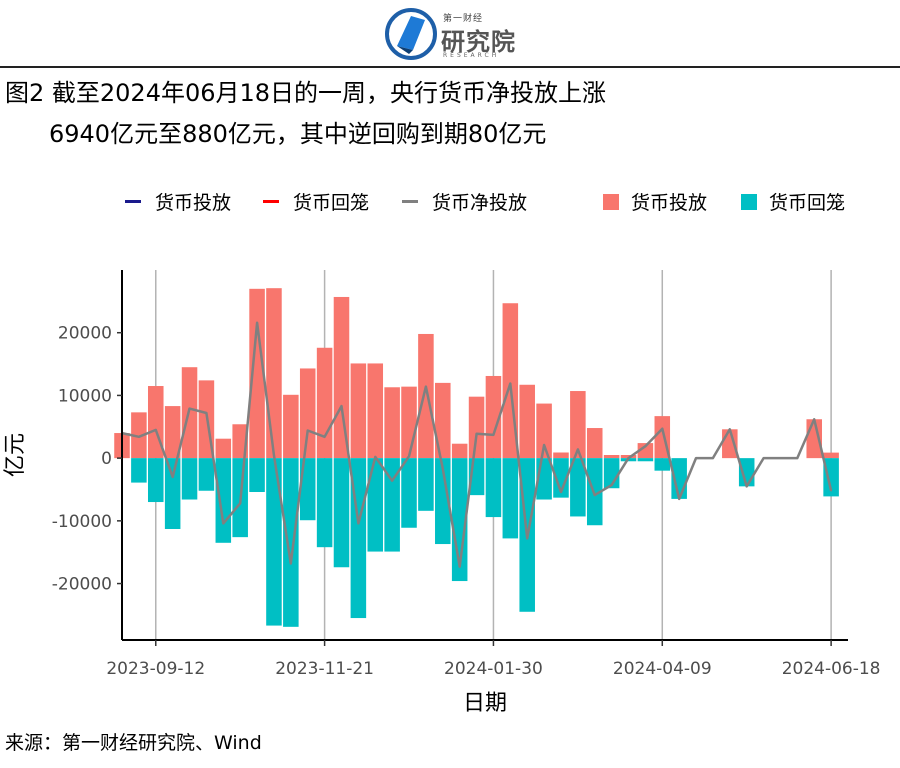  Describe the element at coordinates (15, 455) in the screenshot. I see `y-axis-title: 亿元` at that location.